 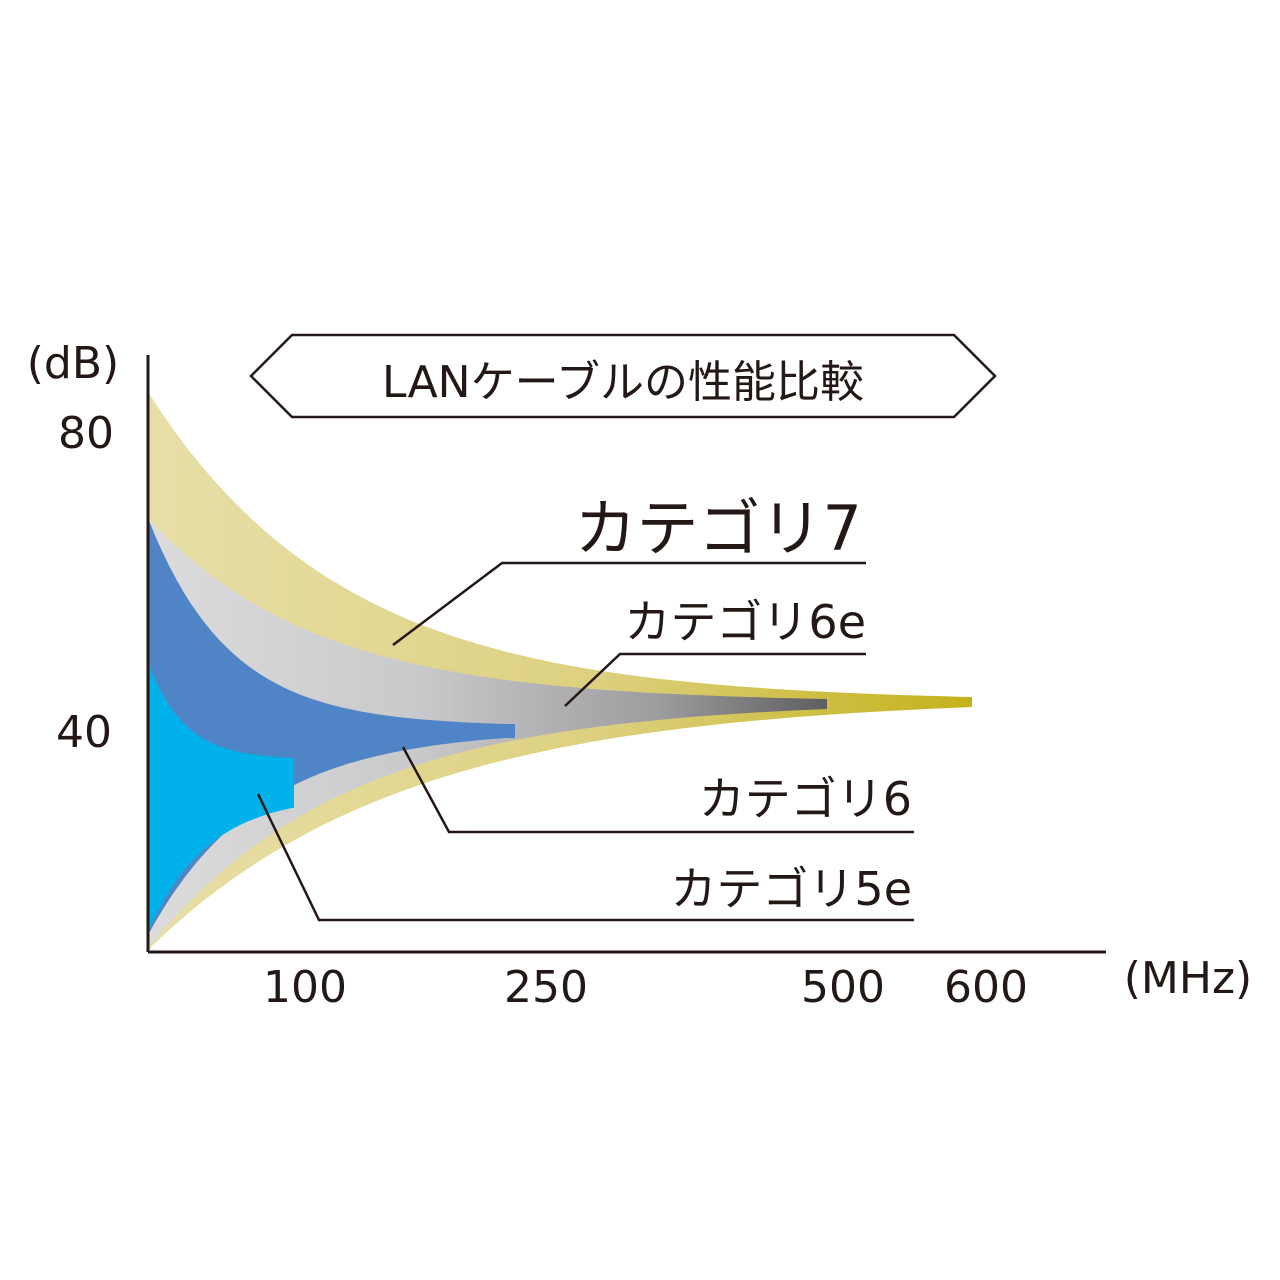 What do you see at coordinates (986, 987) in the screenshot?
I see `x-tick-label: 600` at bounding box center [986, 987].